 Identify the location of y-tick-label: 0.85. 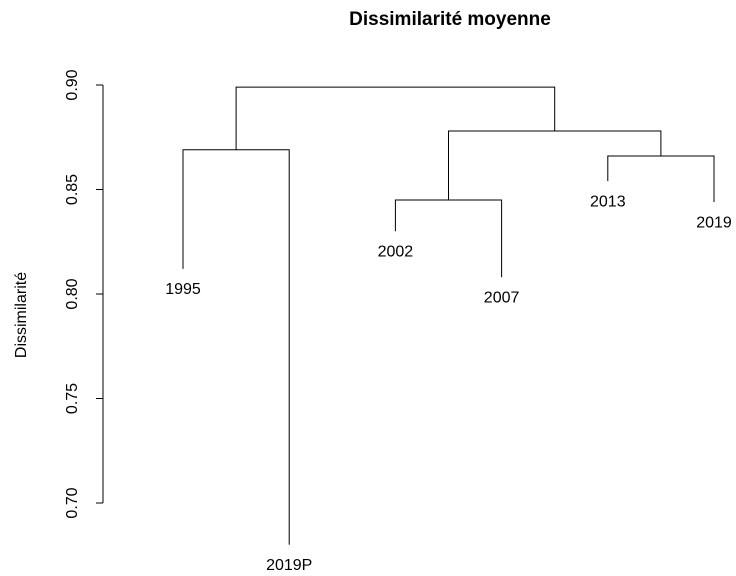
(72, 189).